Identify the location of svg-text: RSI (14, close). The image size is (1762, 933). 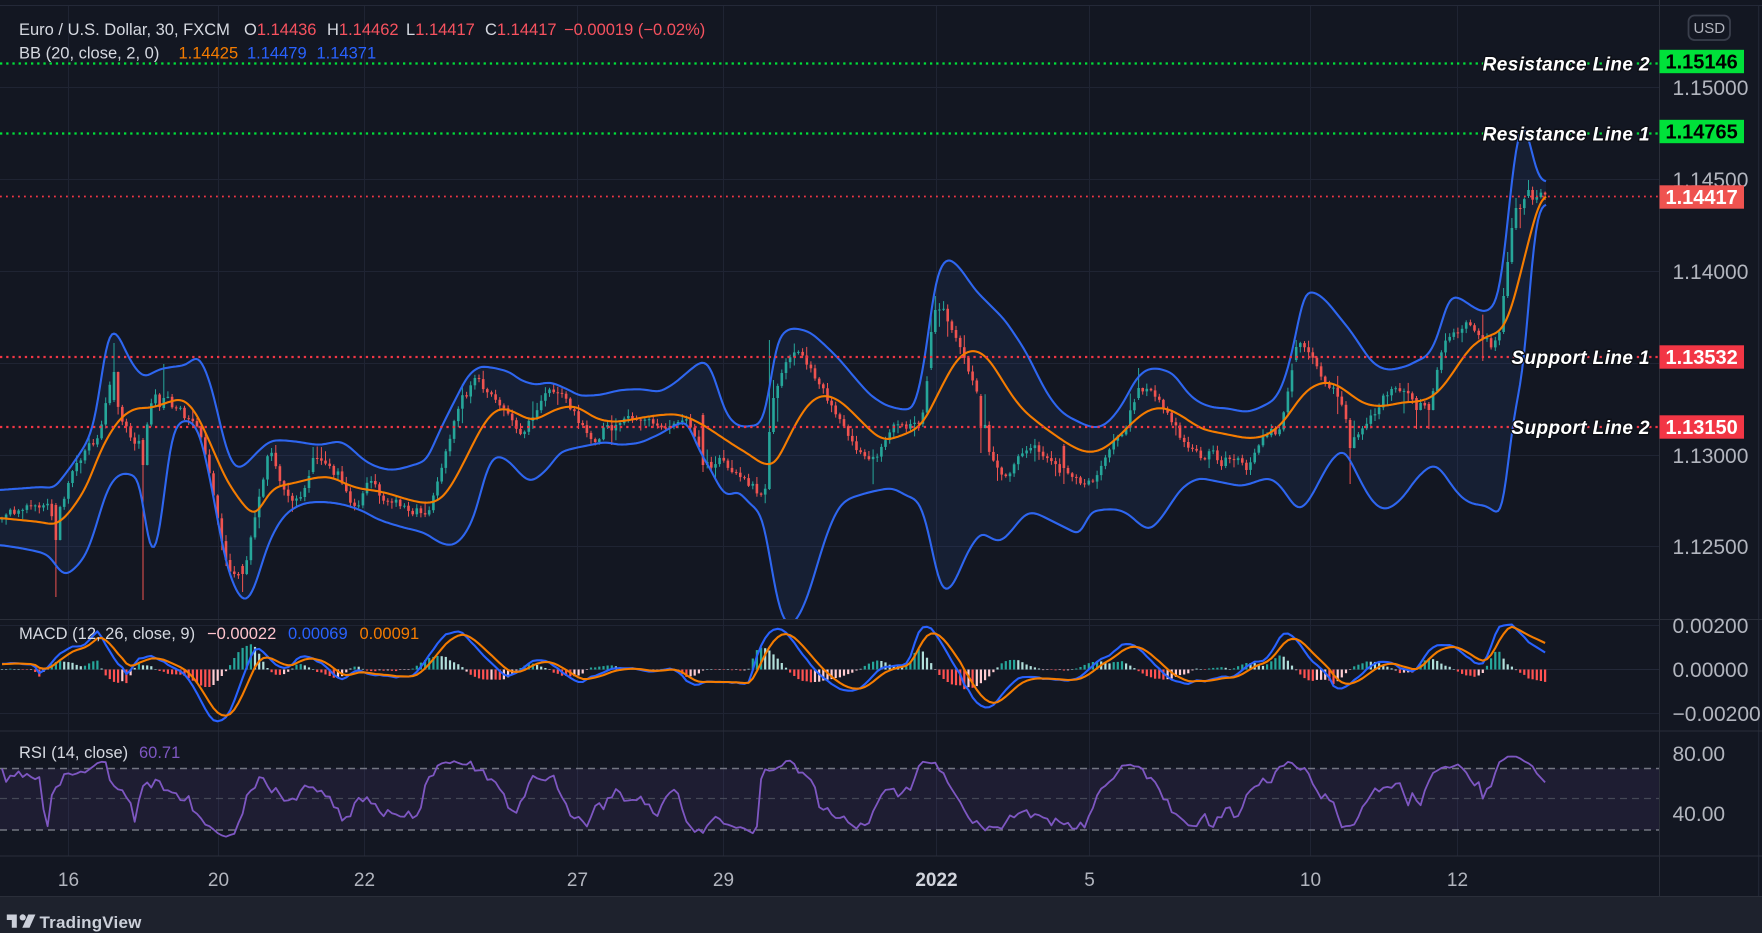
(73, 753).